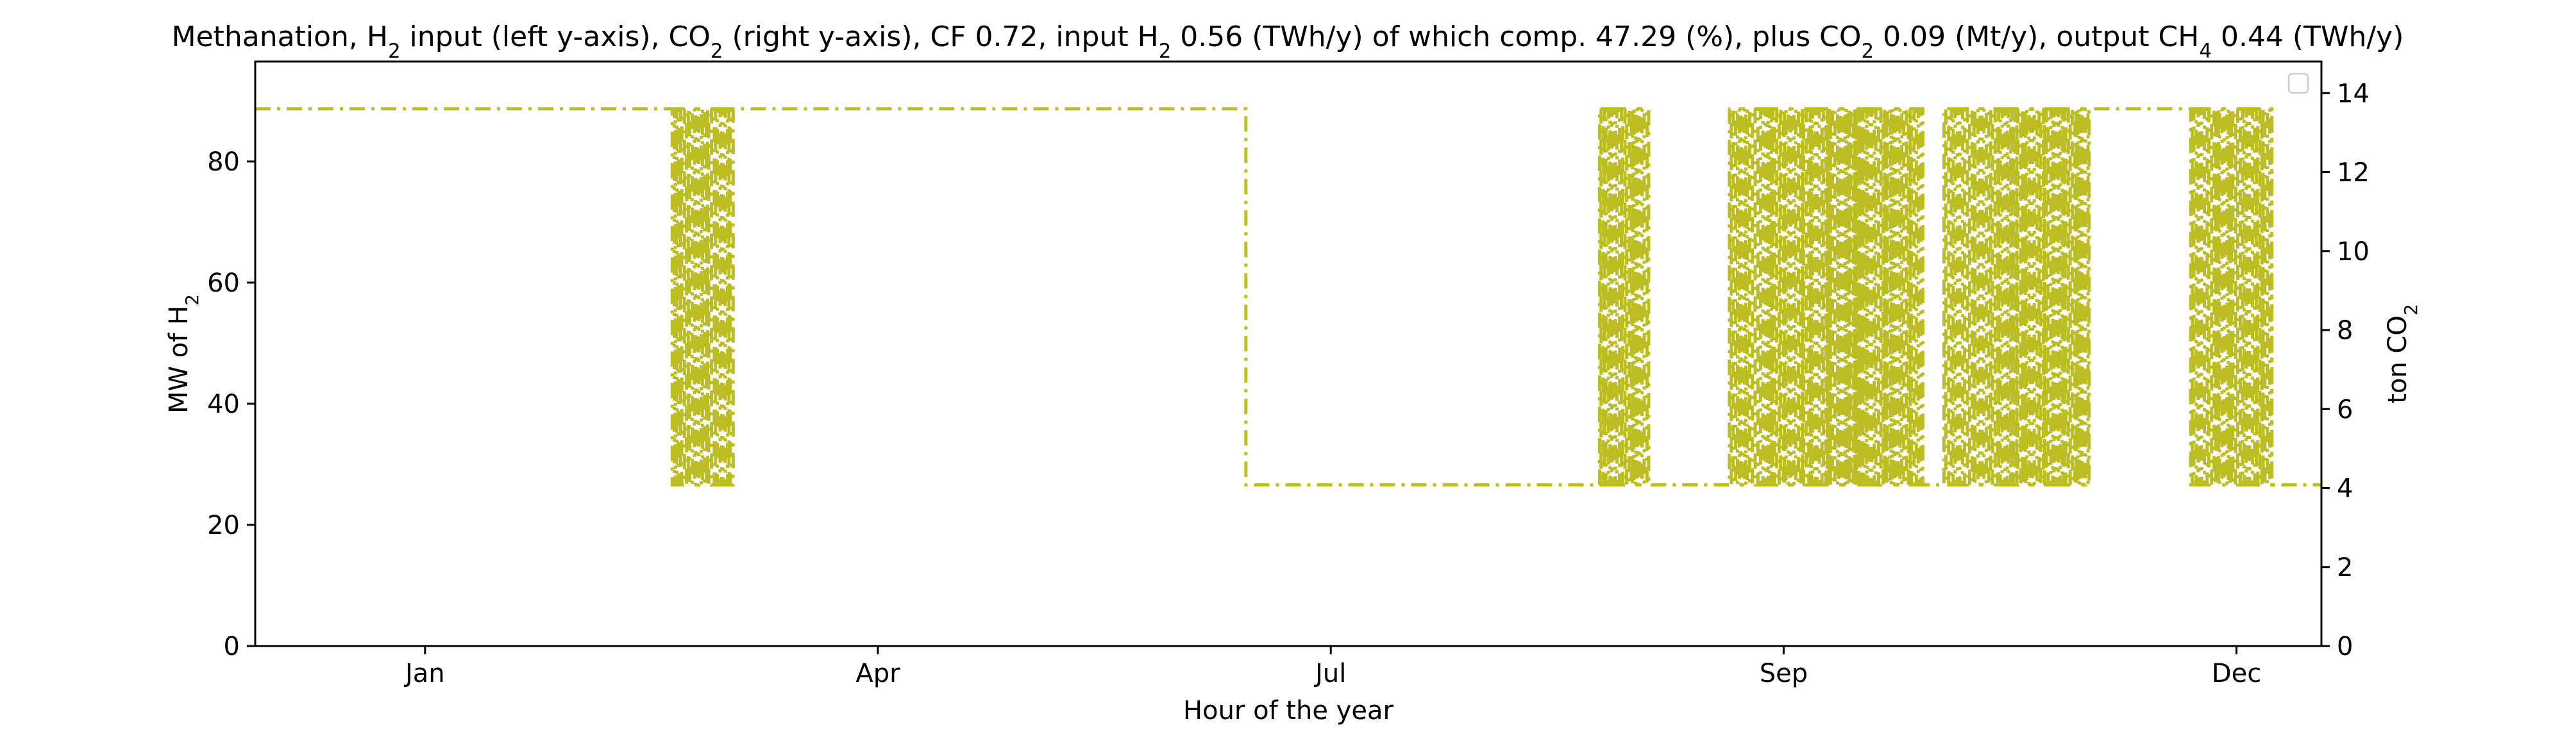 Image resolution: width=2576 pixels, height=746 pixels. I want to click on right-y-tick-label: 2, so click(2345, 568).